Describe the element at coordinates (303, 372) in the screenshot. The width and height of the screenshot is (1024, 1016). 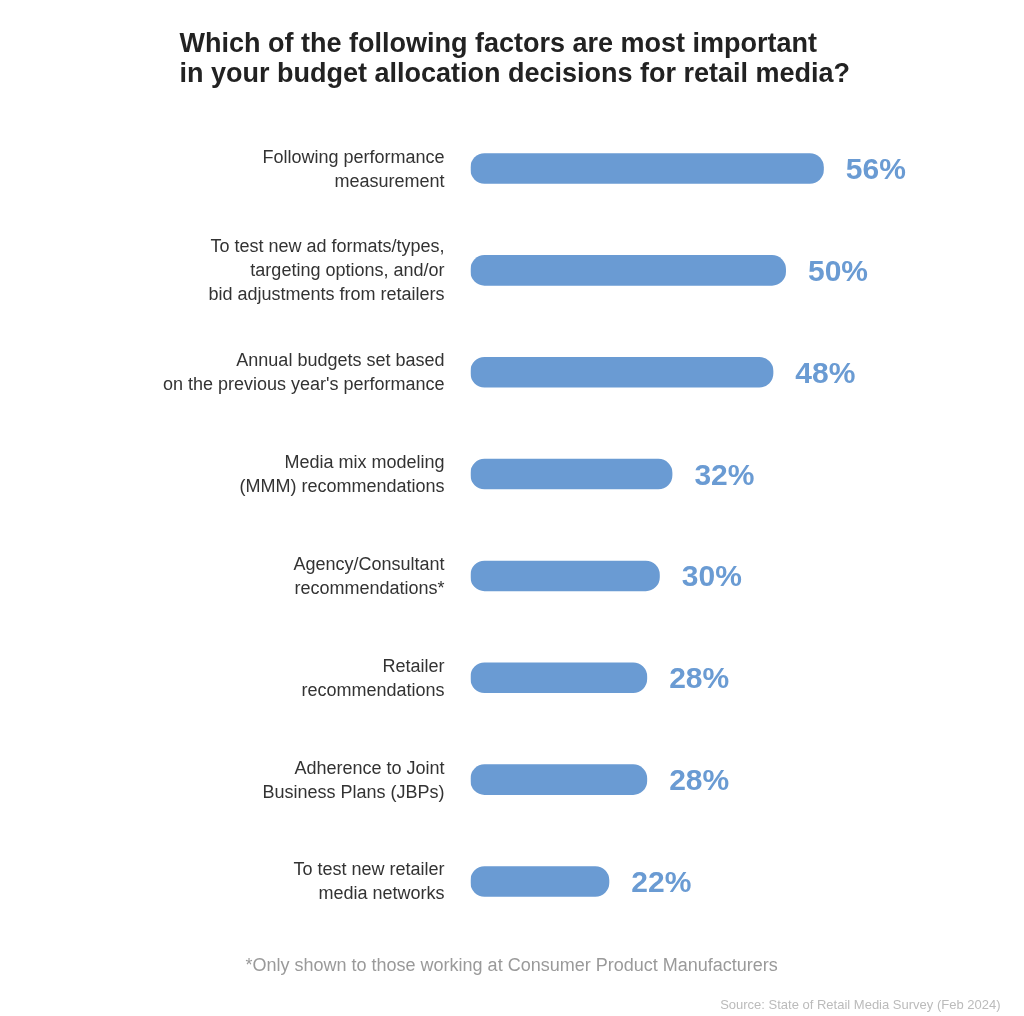
I see `y-tick-label: Annual budgets set based on the previous year's performance` at that location.